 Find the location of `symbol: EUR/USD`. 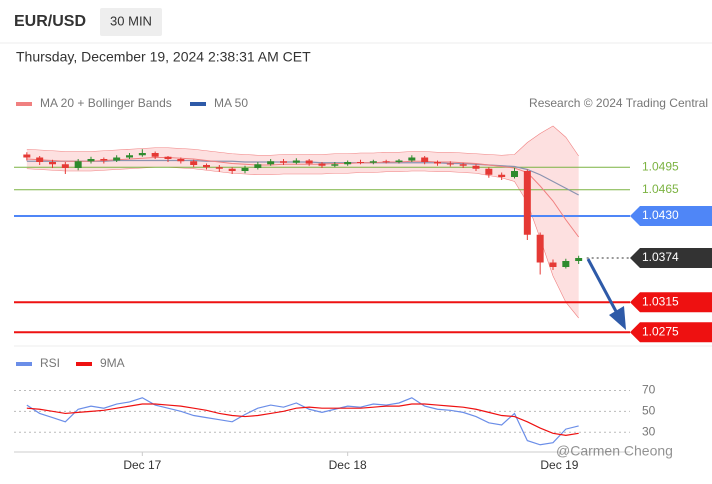

symbol: EUR/USD is located at coordinates (50, 21).